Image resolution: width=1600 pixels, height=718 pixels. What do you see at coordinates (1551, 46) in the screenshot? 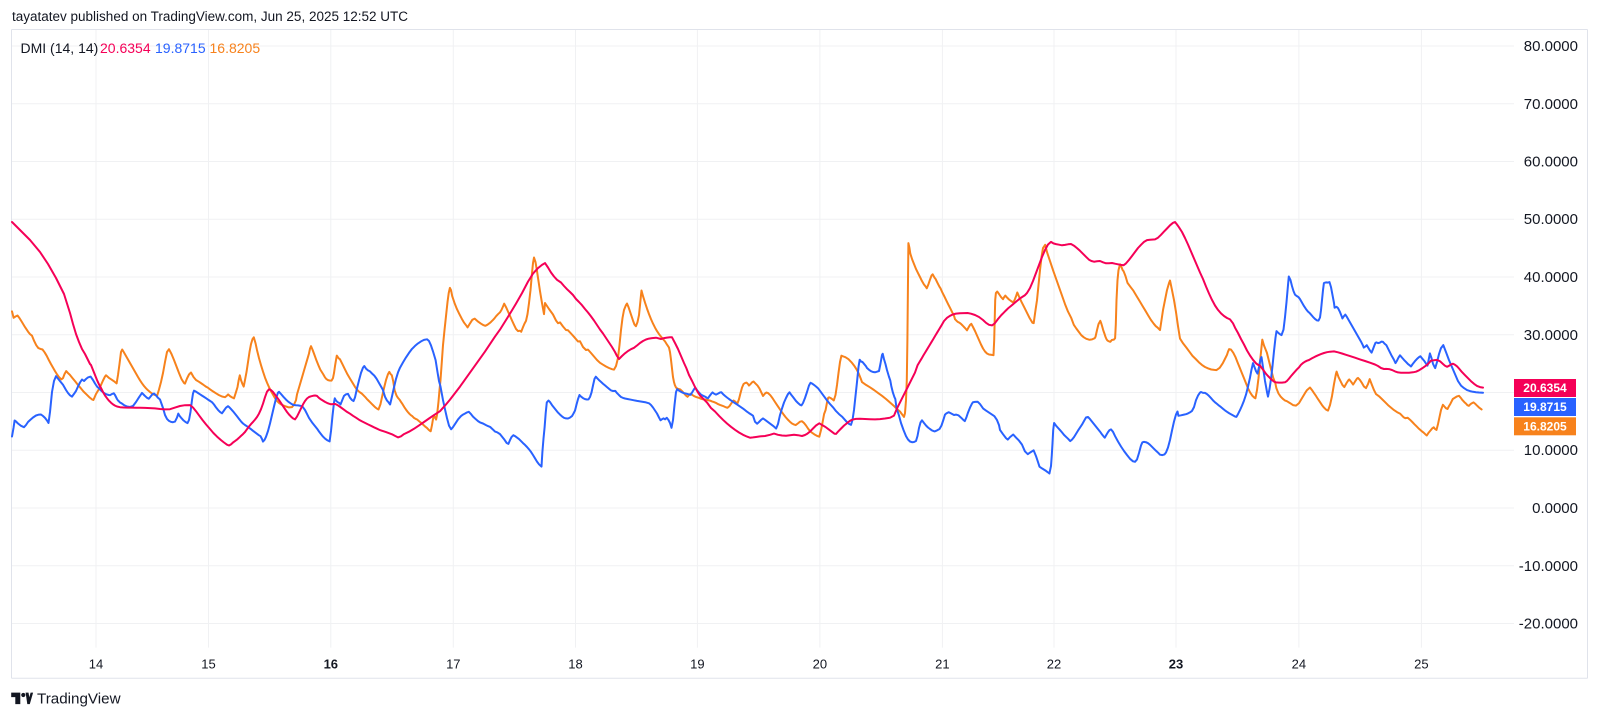
I see `svg-text: 80.0000` at bounding box center [1551, 46].